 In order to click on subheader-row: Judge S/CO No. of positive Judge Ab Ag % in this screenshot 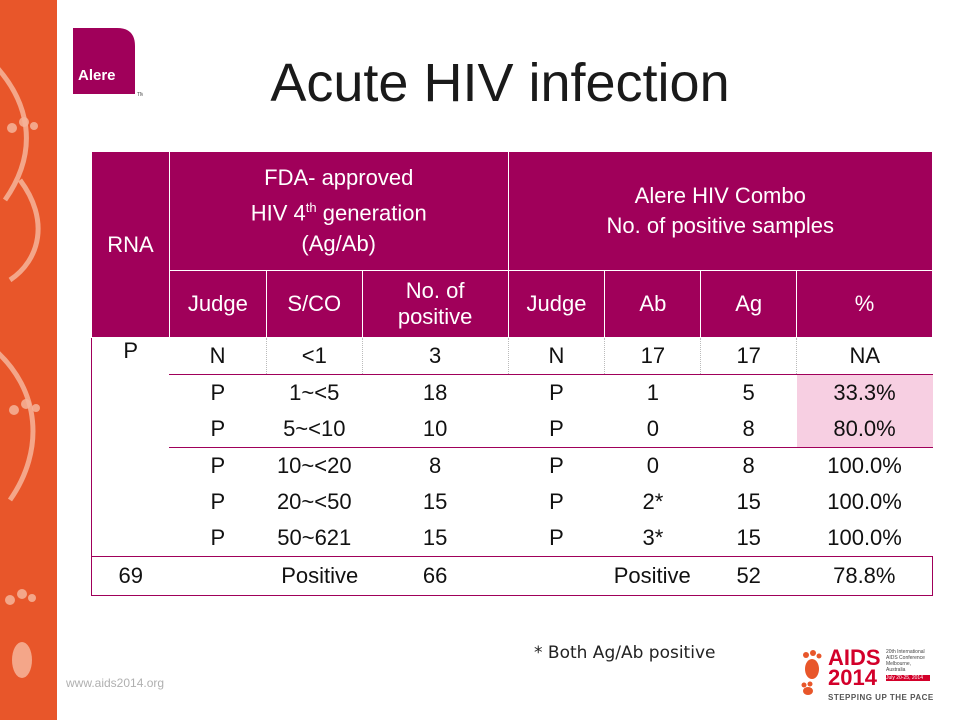, I will do `click(512, 304)`.